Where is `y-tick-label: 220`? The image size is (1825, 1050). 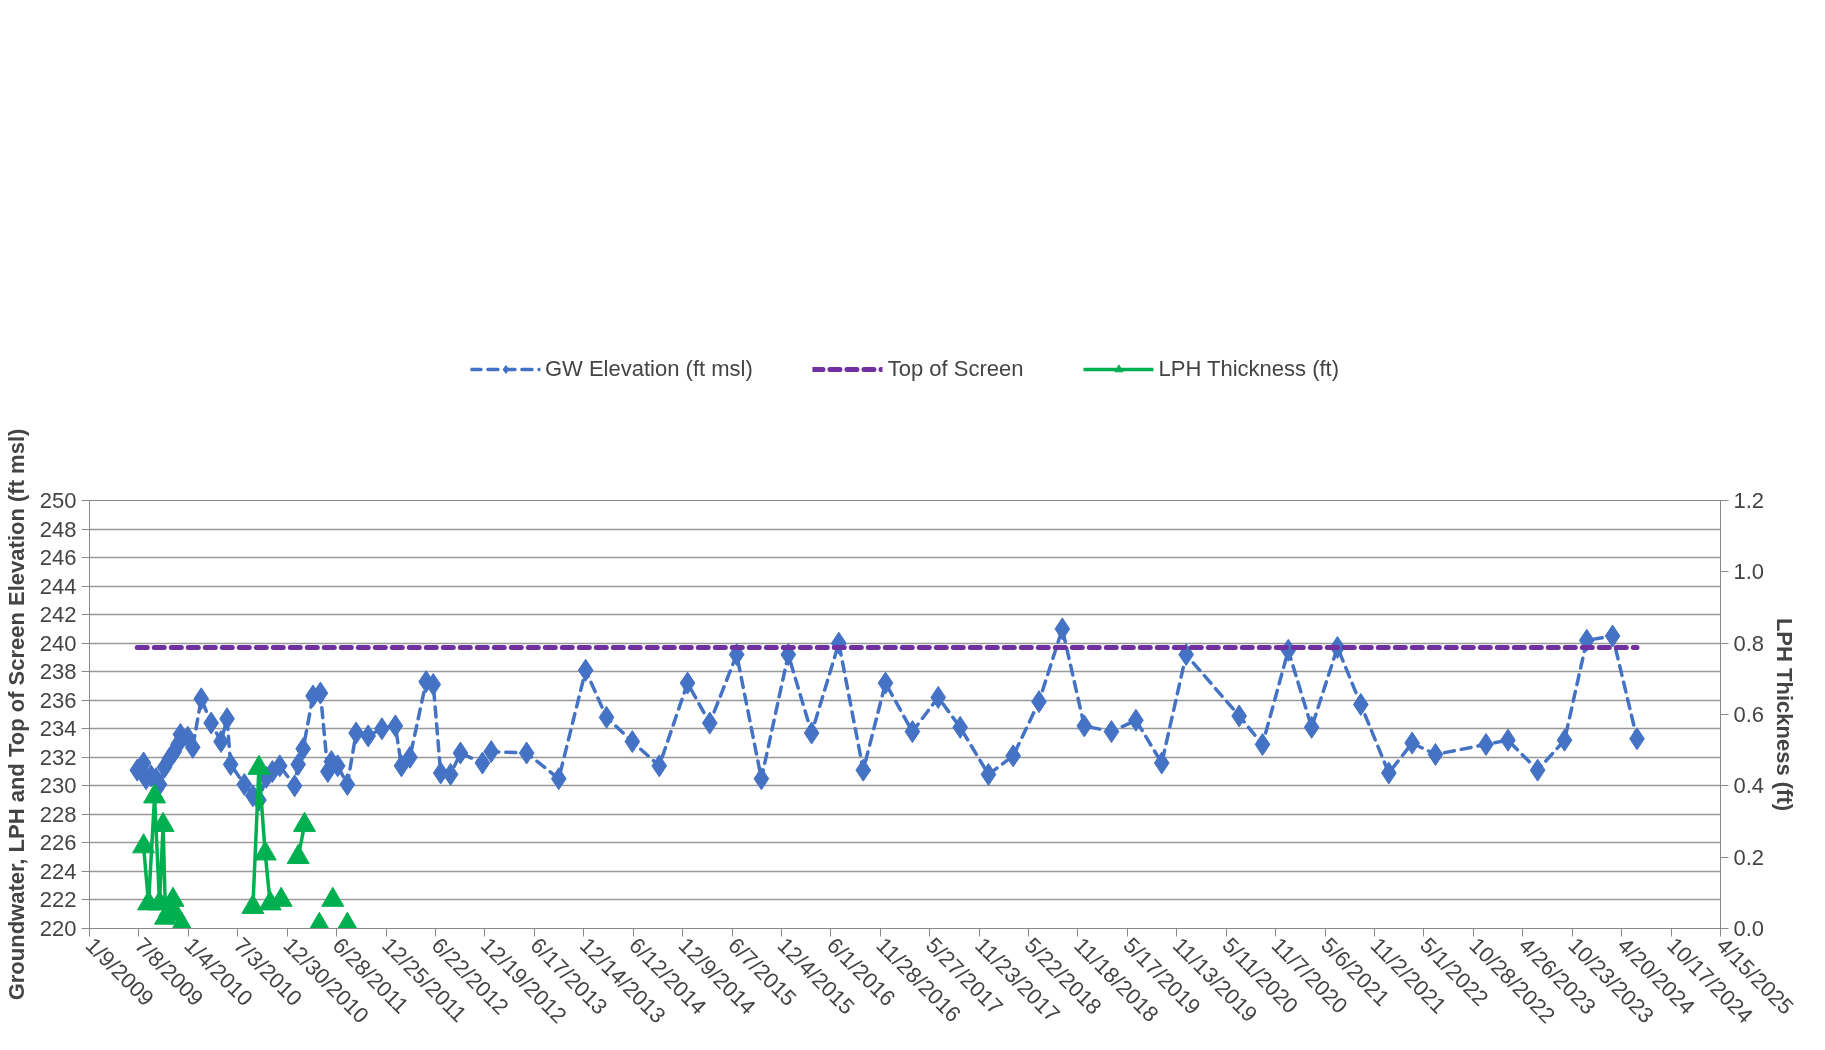
y-tick-label: 220 is located at coordinates (58, 928).